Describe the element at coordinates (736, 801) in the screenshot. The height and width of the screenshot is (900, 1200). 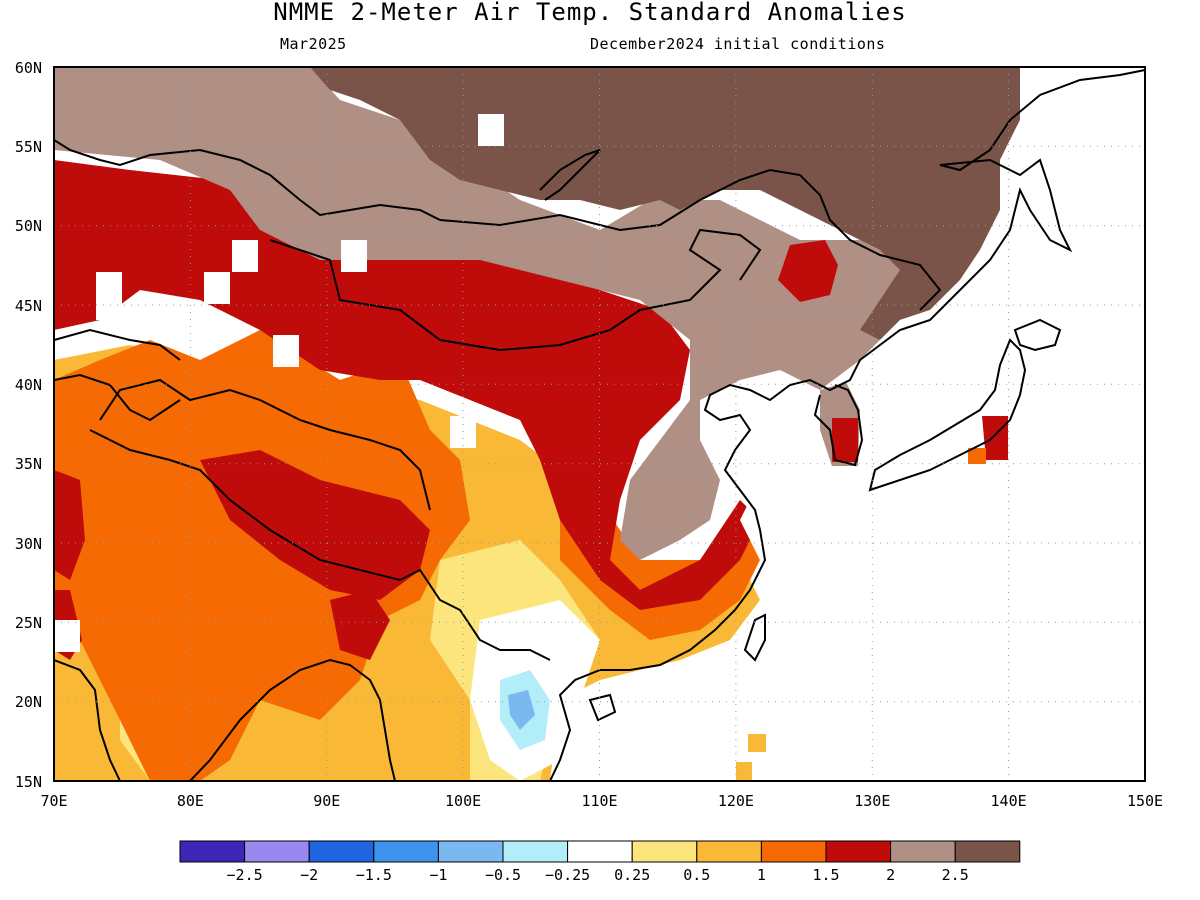
I see `lon-label: 120E` at that location.